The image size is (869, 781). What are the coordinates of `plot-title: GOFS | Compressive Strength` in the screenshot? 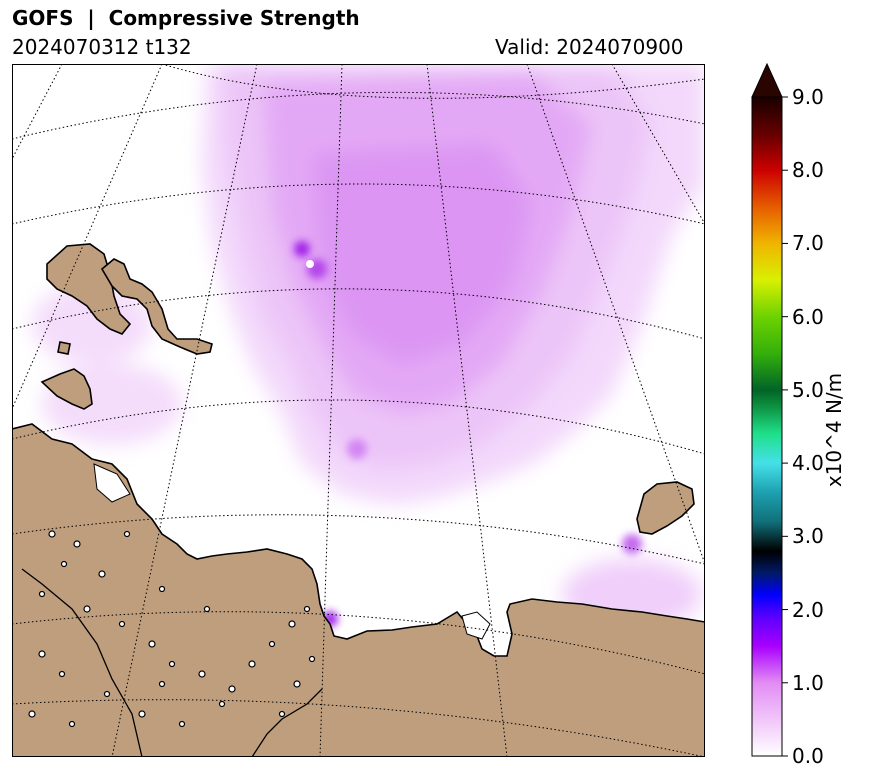 It's located at (186, 18).